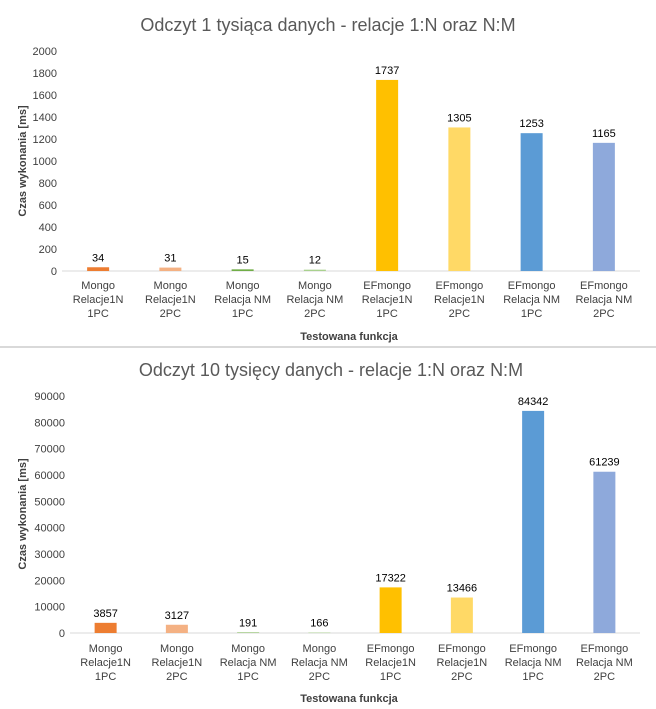 The image size is (656, 709). I want to click on data-label: 13466, so click(462, 589).